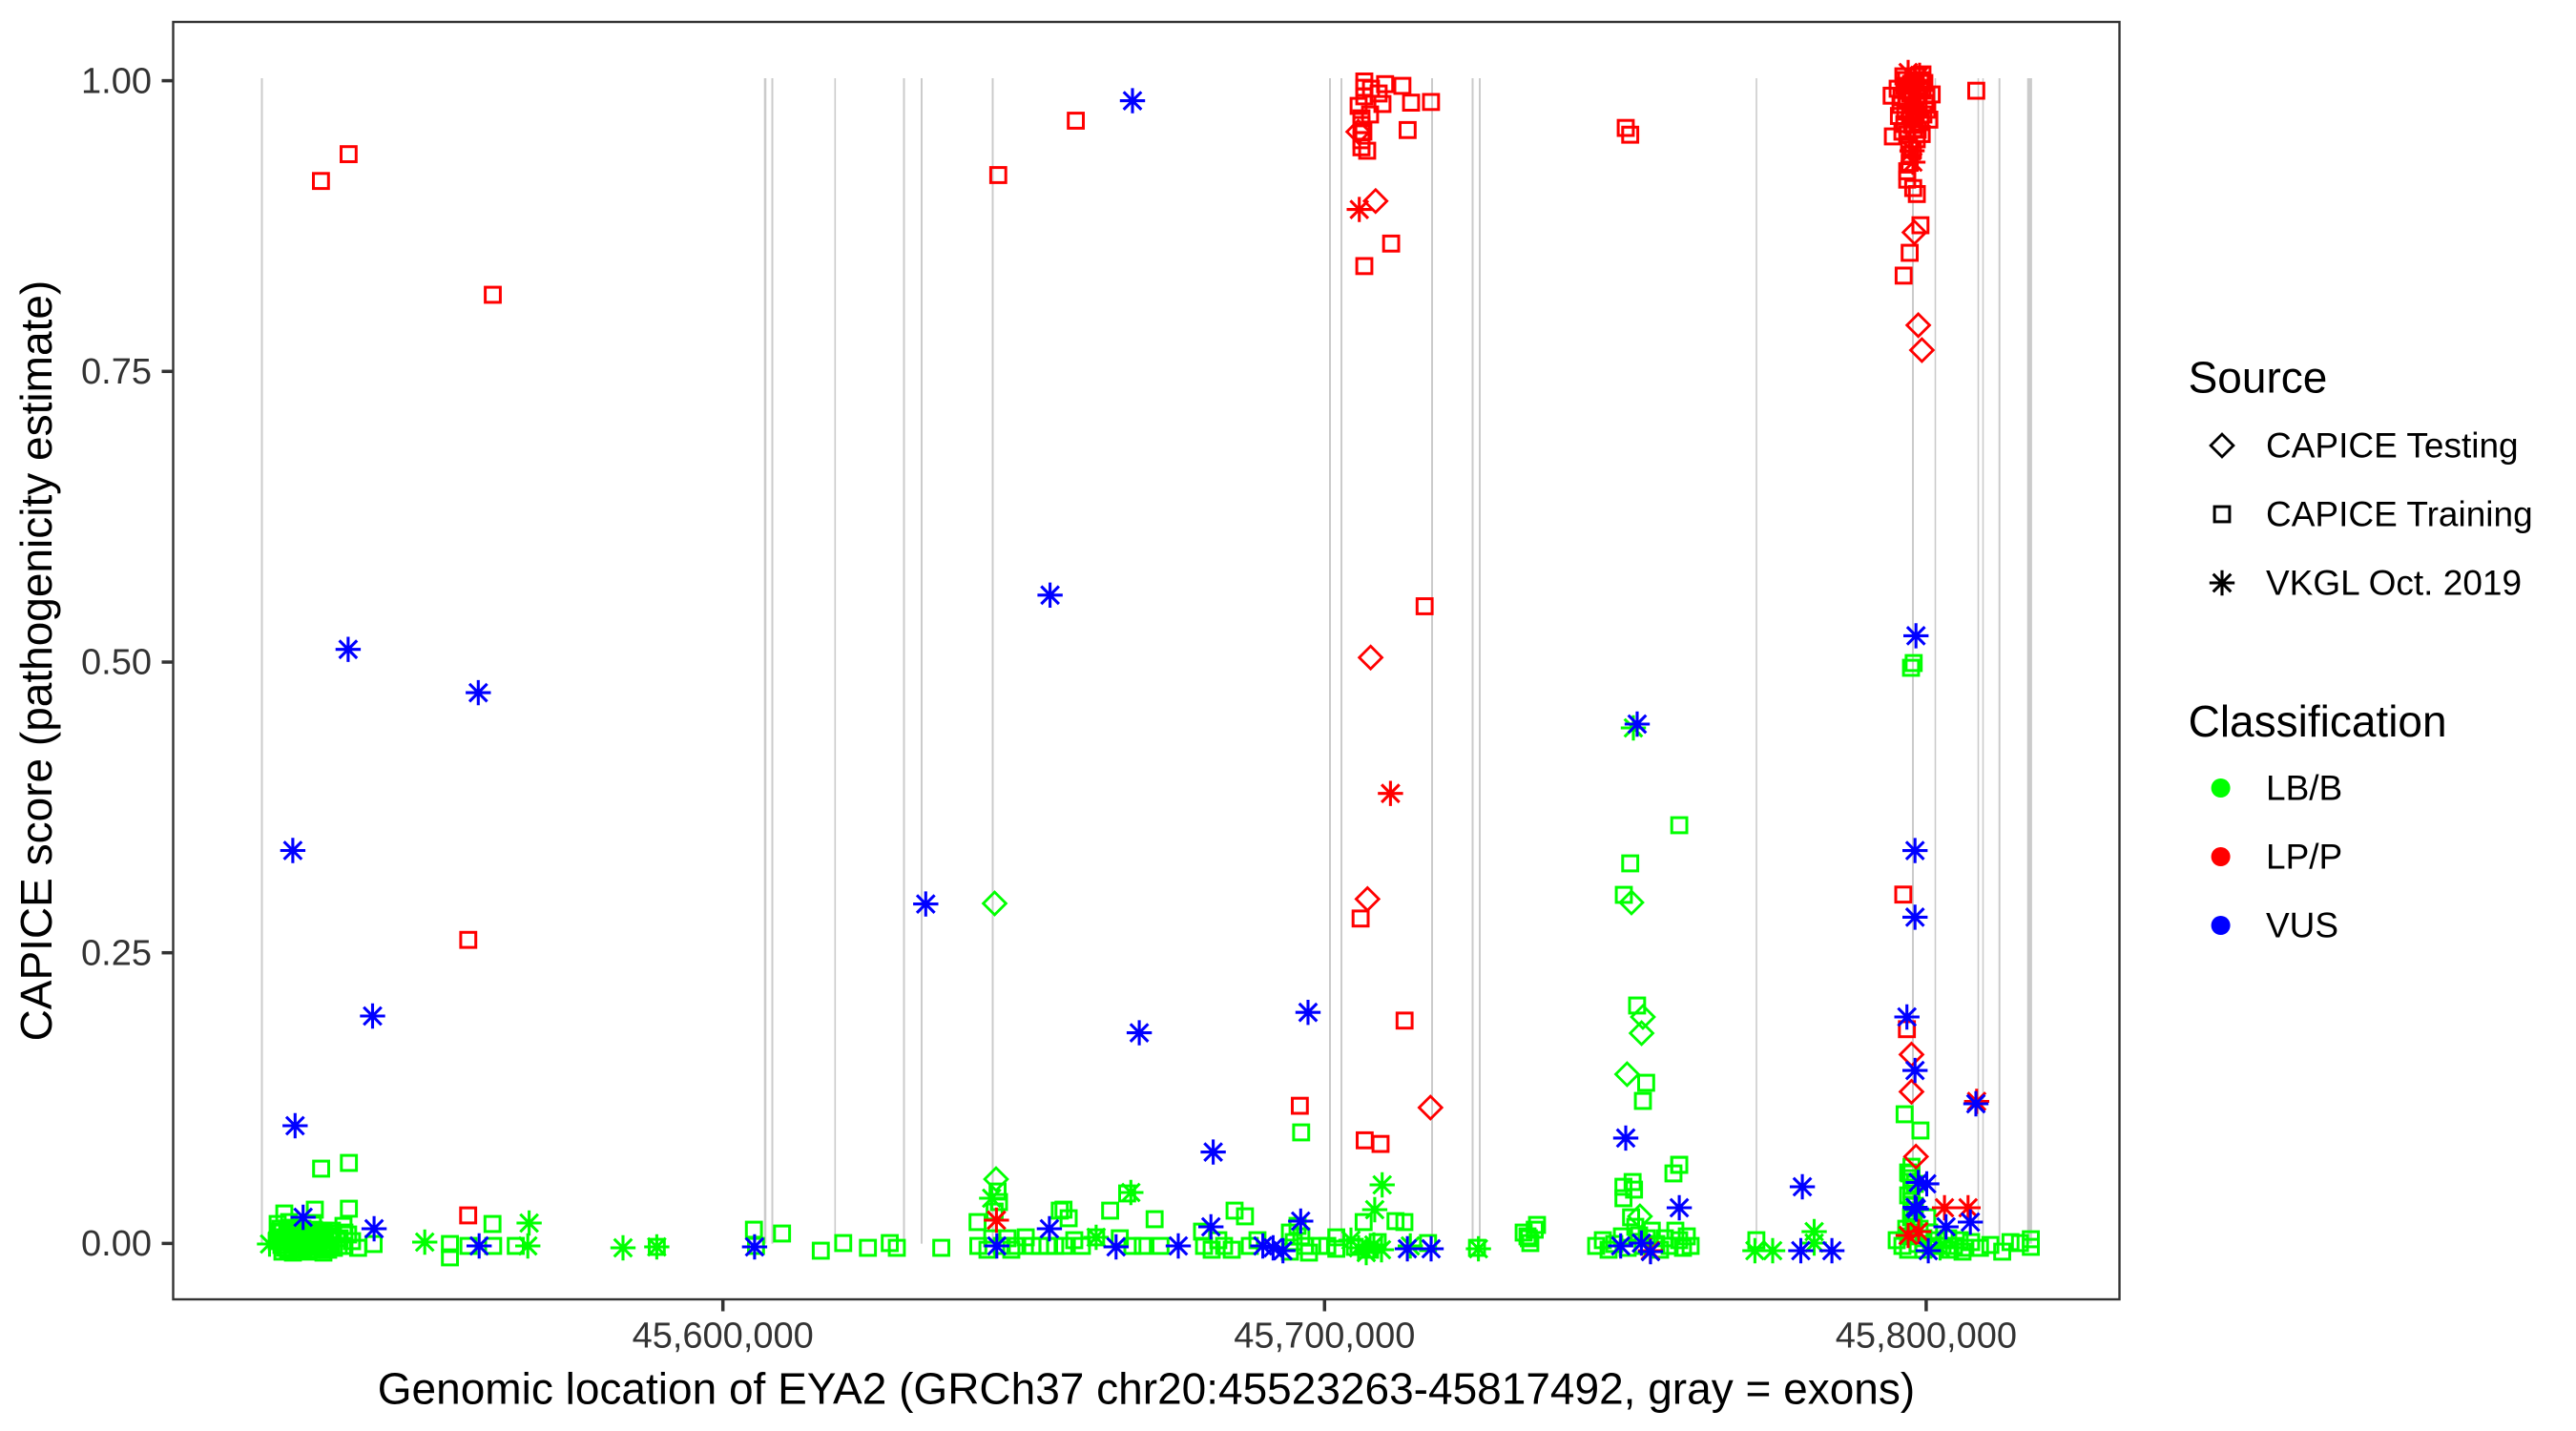 The image size is (2576, 1431). I want to click on svg-text: VUS, so click(2302, 925).